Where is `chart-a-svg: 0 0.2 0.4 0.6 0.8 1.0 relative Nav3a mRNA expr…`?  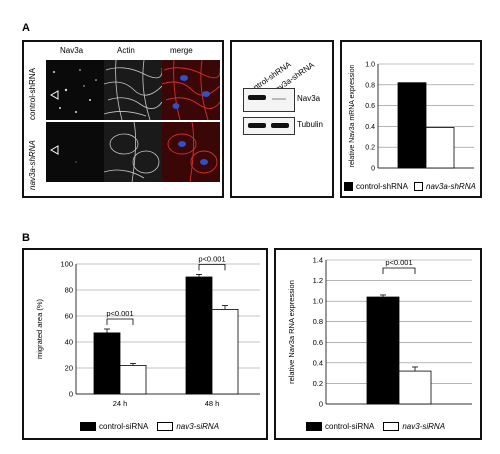
chart-a-svg: 0 0.2 0.4 0.6 0.8 1.0 relative Nav3a mRNA expr… is located at coordinates (411, 117).